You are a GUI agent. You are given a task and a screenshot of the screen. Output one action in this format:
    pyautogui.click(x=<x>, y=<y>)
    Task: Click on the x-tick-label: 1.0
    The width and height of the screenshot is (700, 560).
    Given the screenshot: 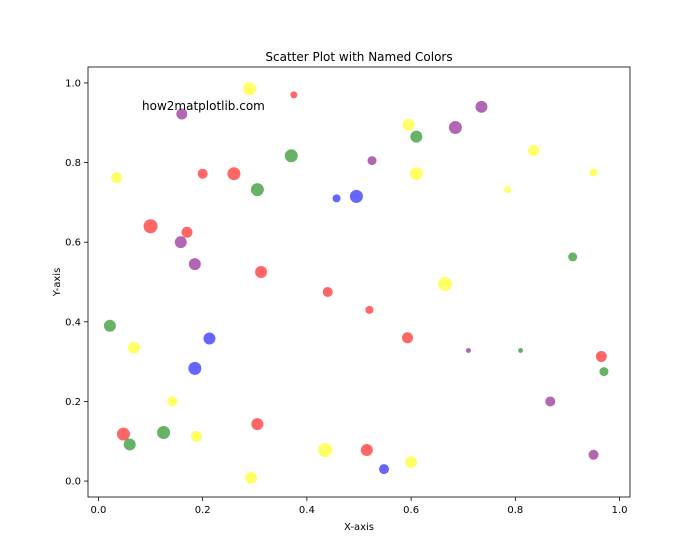 What is the action you would take?
    pyautogui.click(x=620, y=510)
    